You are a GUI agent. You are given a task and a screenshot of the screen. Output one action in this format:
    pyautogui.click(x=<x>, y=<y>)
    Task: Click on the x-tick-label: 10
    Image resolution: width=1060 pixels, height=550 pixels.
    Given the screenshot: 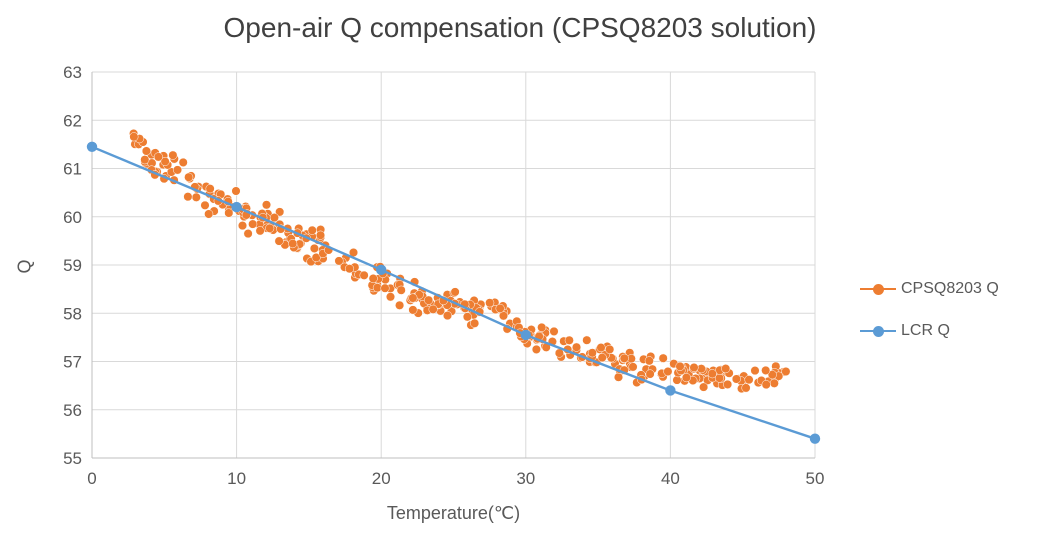 What is the action you would take?
    pyautogui.click(x=236, y=478)
    